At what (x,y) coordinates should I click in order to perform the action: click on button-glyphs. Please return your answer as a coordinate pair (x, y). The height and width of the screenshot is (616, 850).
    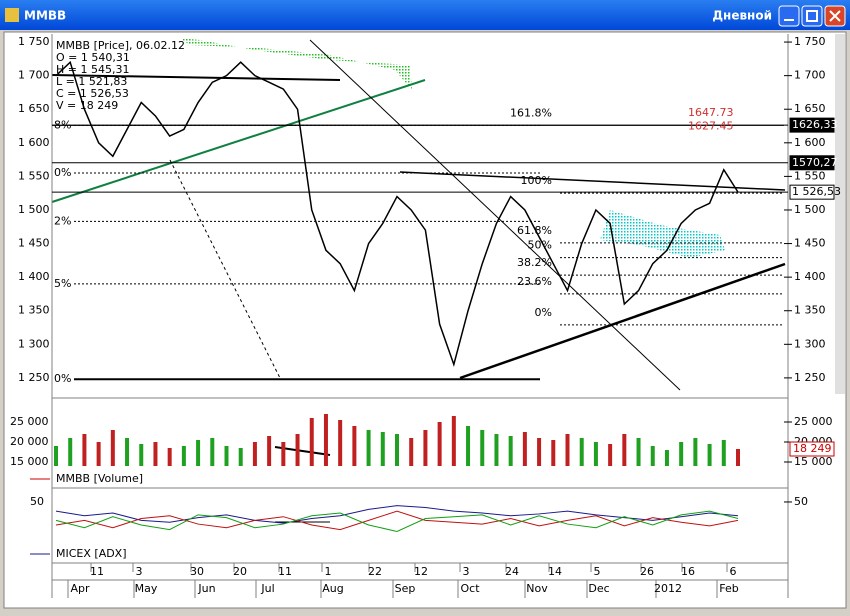
    Looking at the image, I should click on (812, 16).